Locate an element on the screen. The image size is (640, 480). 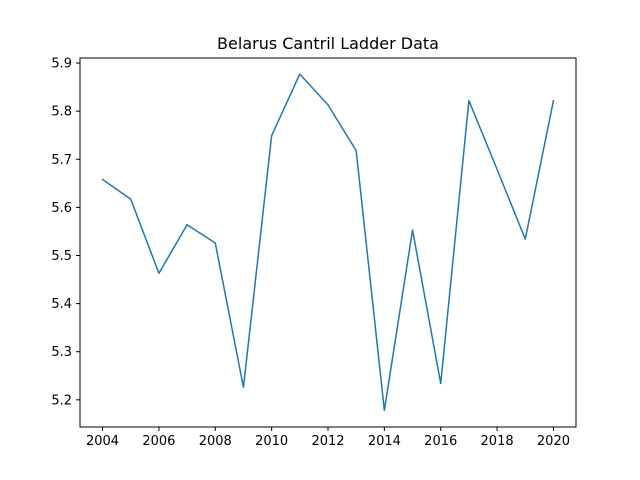
chart-title: Belarus Cantril Ladder Data is located at coordinates (328, 43).